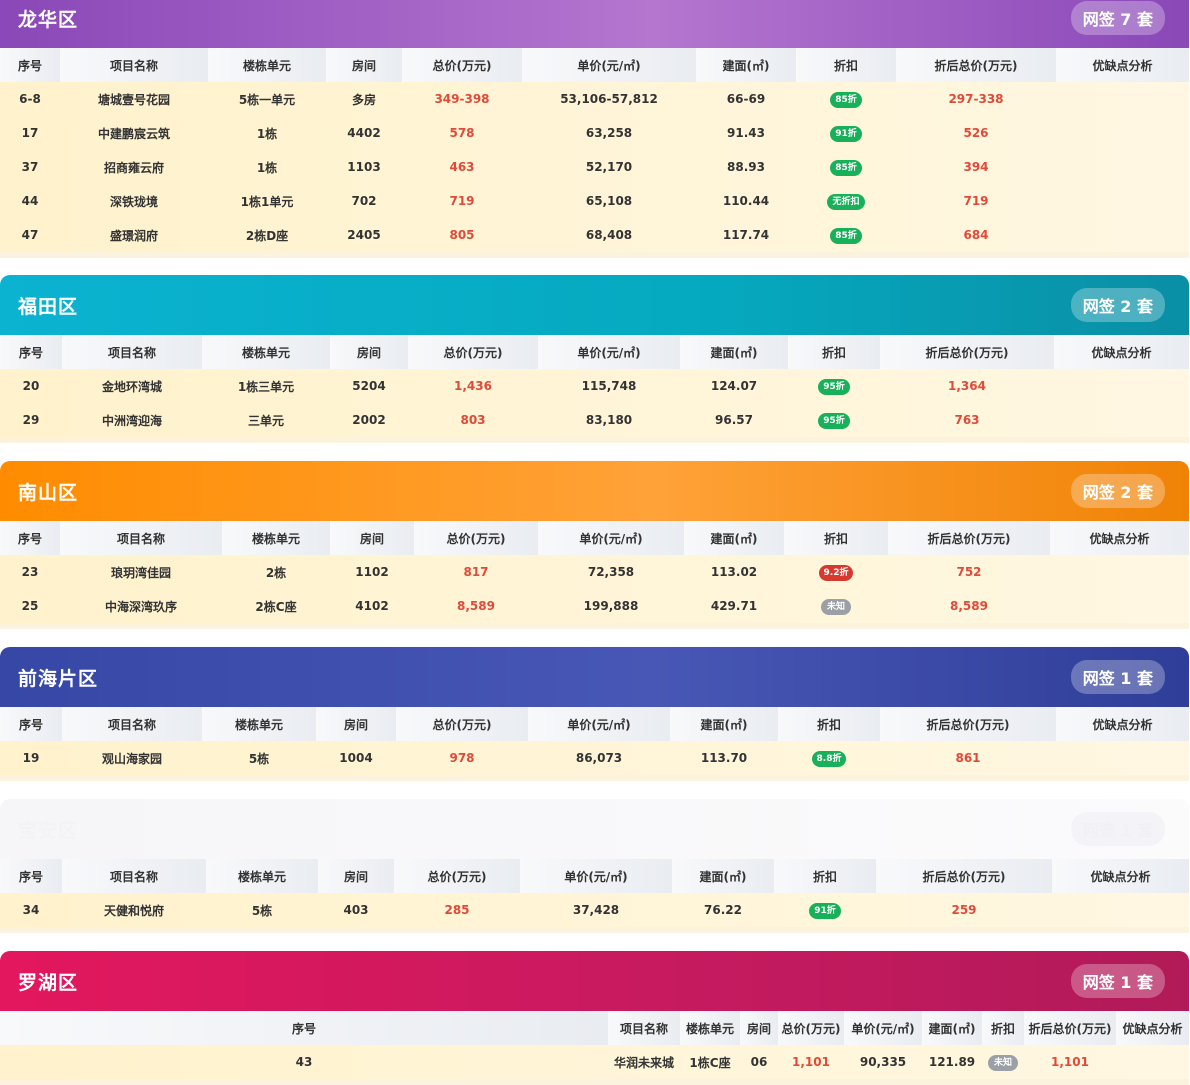 This screenshot has width=1190, height=1085. Describe the element at coordinates (976, 201) in the screenshot. I see `cell-after: 719` at that location.